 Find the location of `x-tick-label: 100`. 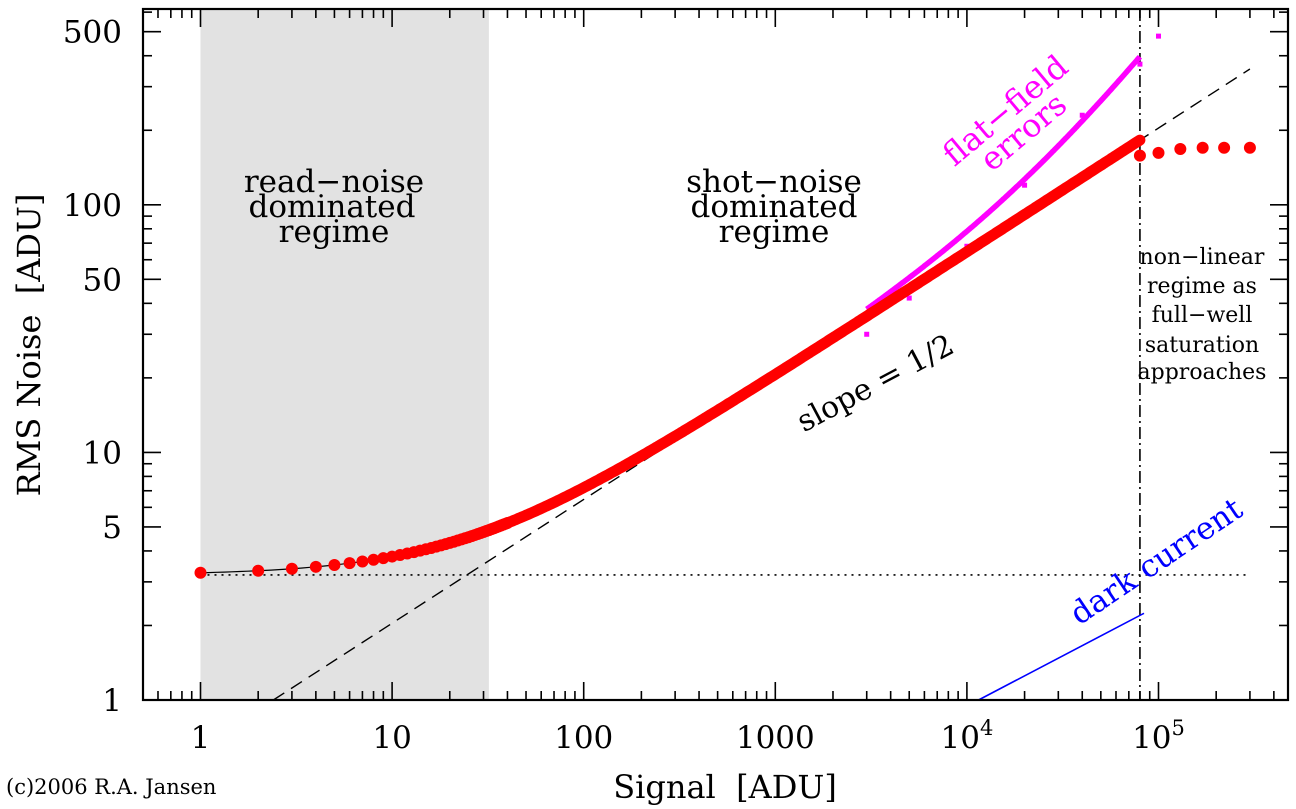

x-tick-label: 100 is located at coordinates (583, 738).